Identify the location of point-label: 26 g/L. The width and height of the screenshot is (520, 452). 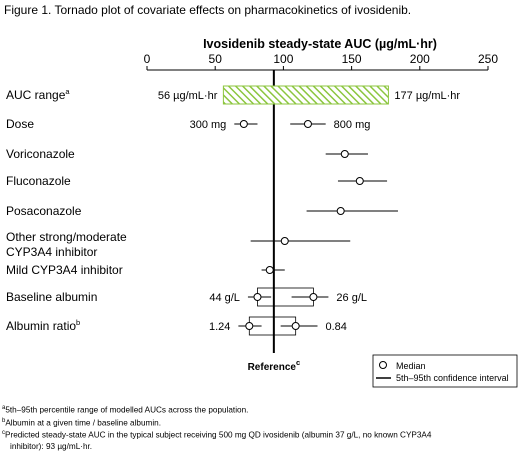
(351, 298).